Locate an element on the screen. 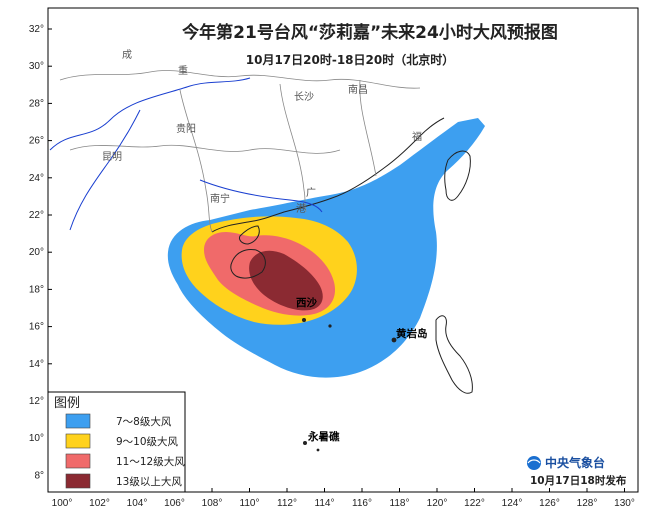 This screenshot has width=650, height=519. city-label-gang: 港 is located at coordinates (301, 209).